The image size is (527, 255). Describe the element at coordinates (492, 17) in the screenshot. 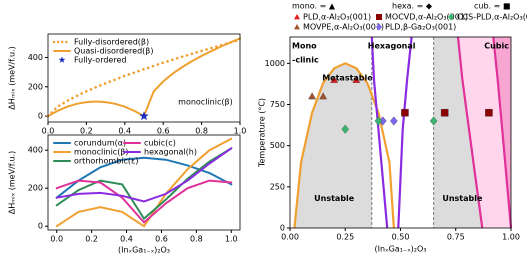

I see `legend-label: CCS-PLD,α-Al₂O₃(001)` at that location.